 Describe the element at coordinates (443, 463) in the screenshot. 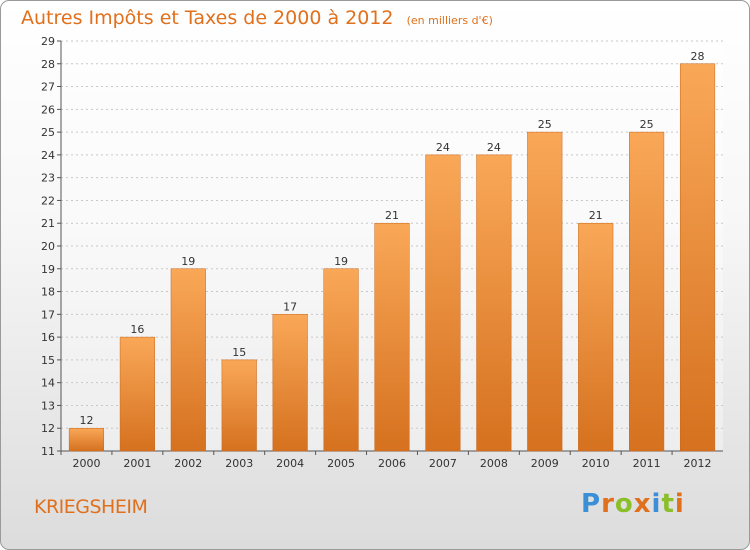

I see `x-tick-label: 2007` at that location.